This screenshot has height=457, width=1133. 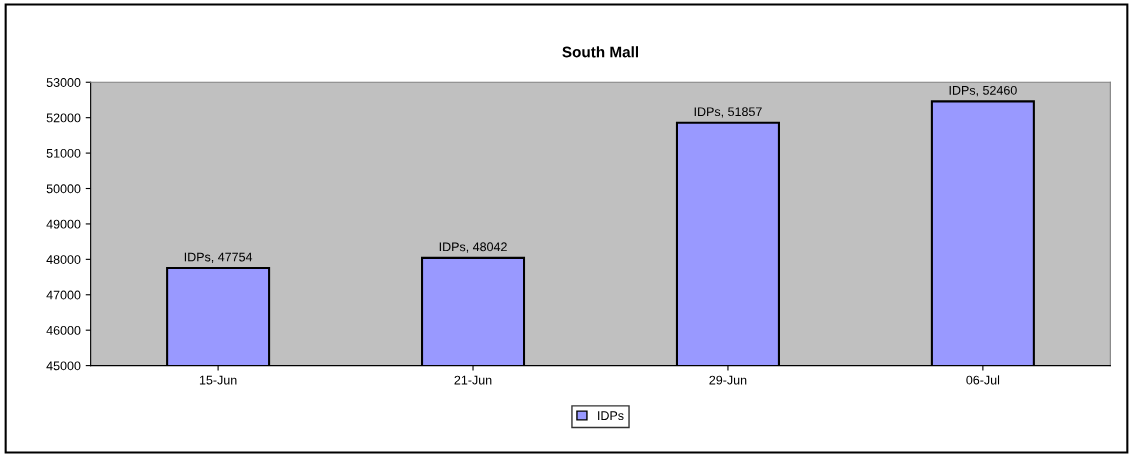 I want to click on x-tick-label: 15-Jun, so click(x=218, y=380).